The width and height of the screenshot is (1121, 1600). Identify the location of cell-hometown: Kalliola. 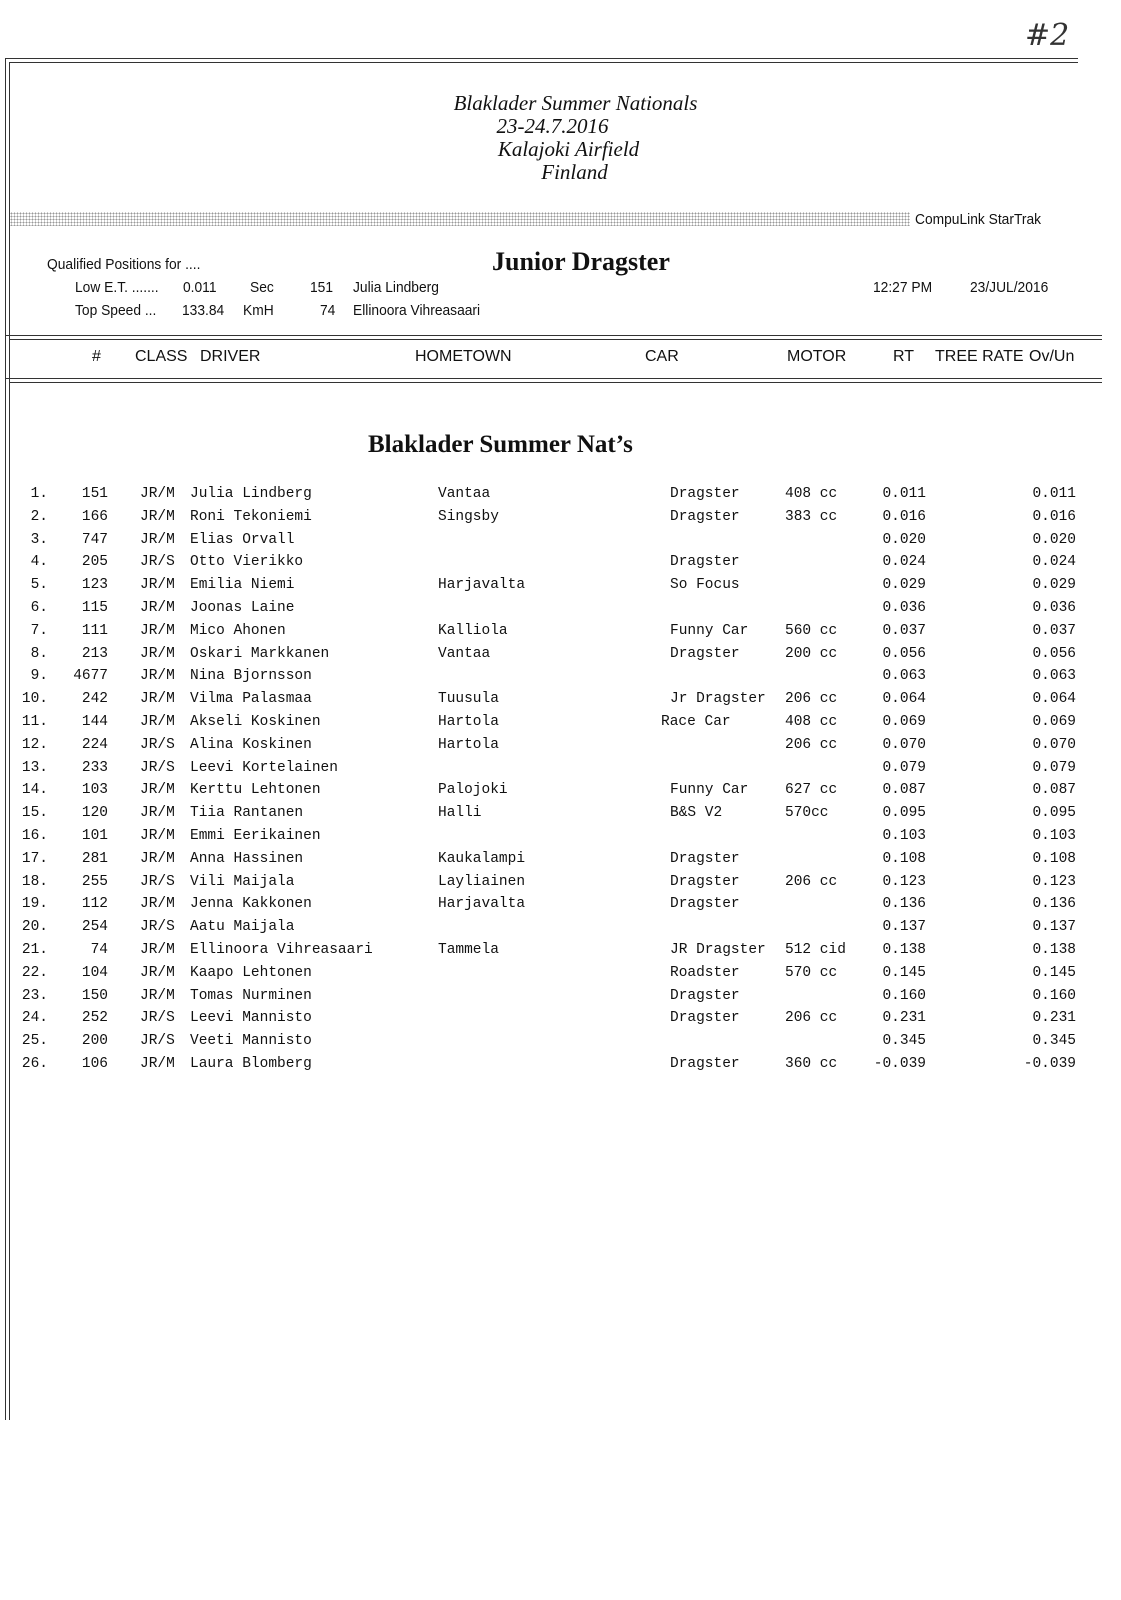
(473, 630).